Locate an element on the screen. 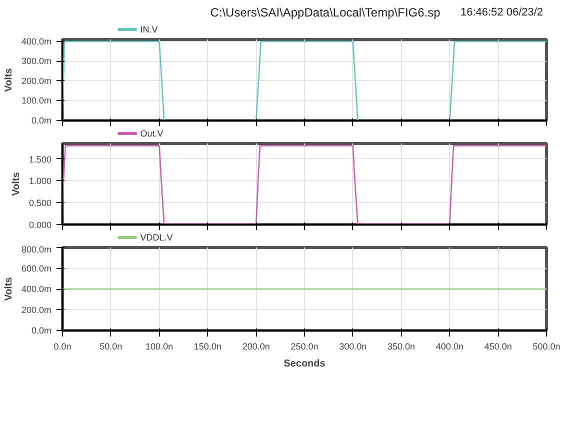 This screenshot has height=421, width=565. y-tick-label: 1.000 is located at coordinates (40, 181).